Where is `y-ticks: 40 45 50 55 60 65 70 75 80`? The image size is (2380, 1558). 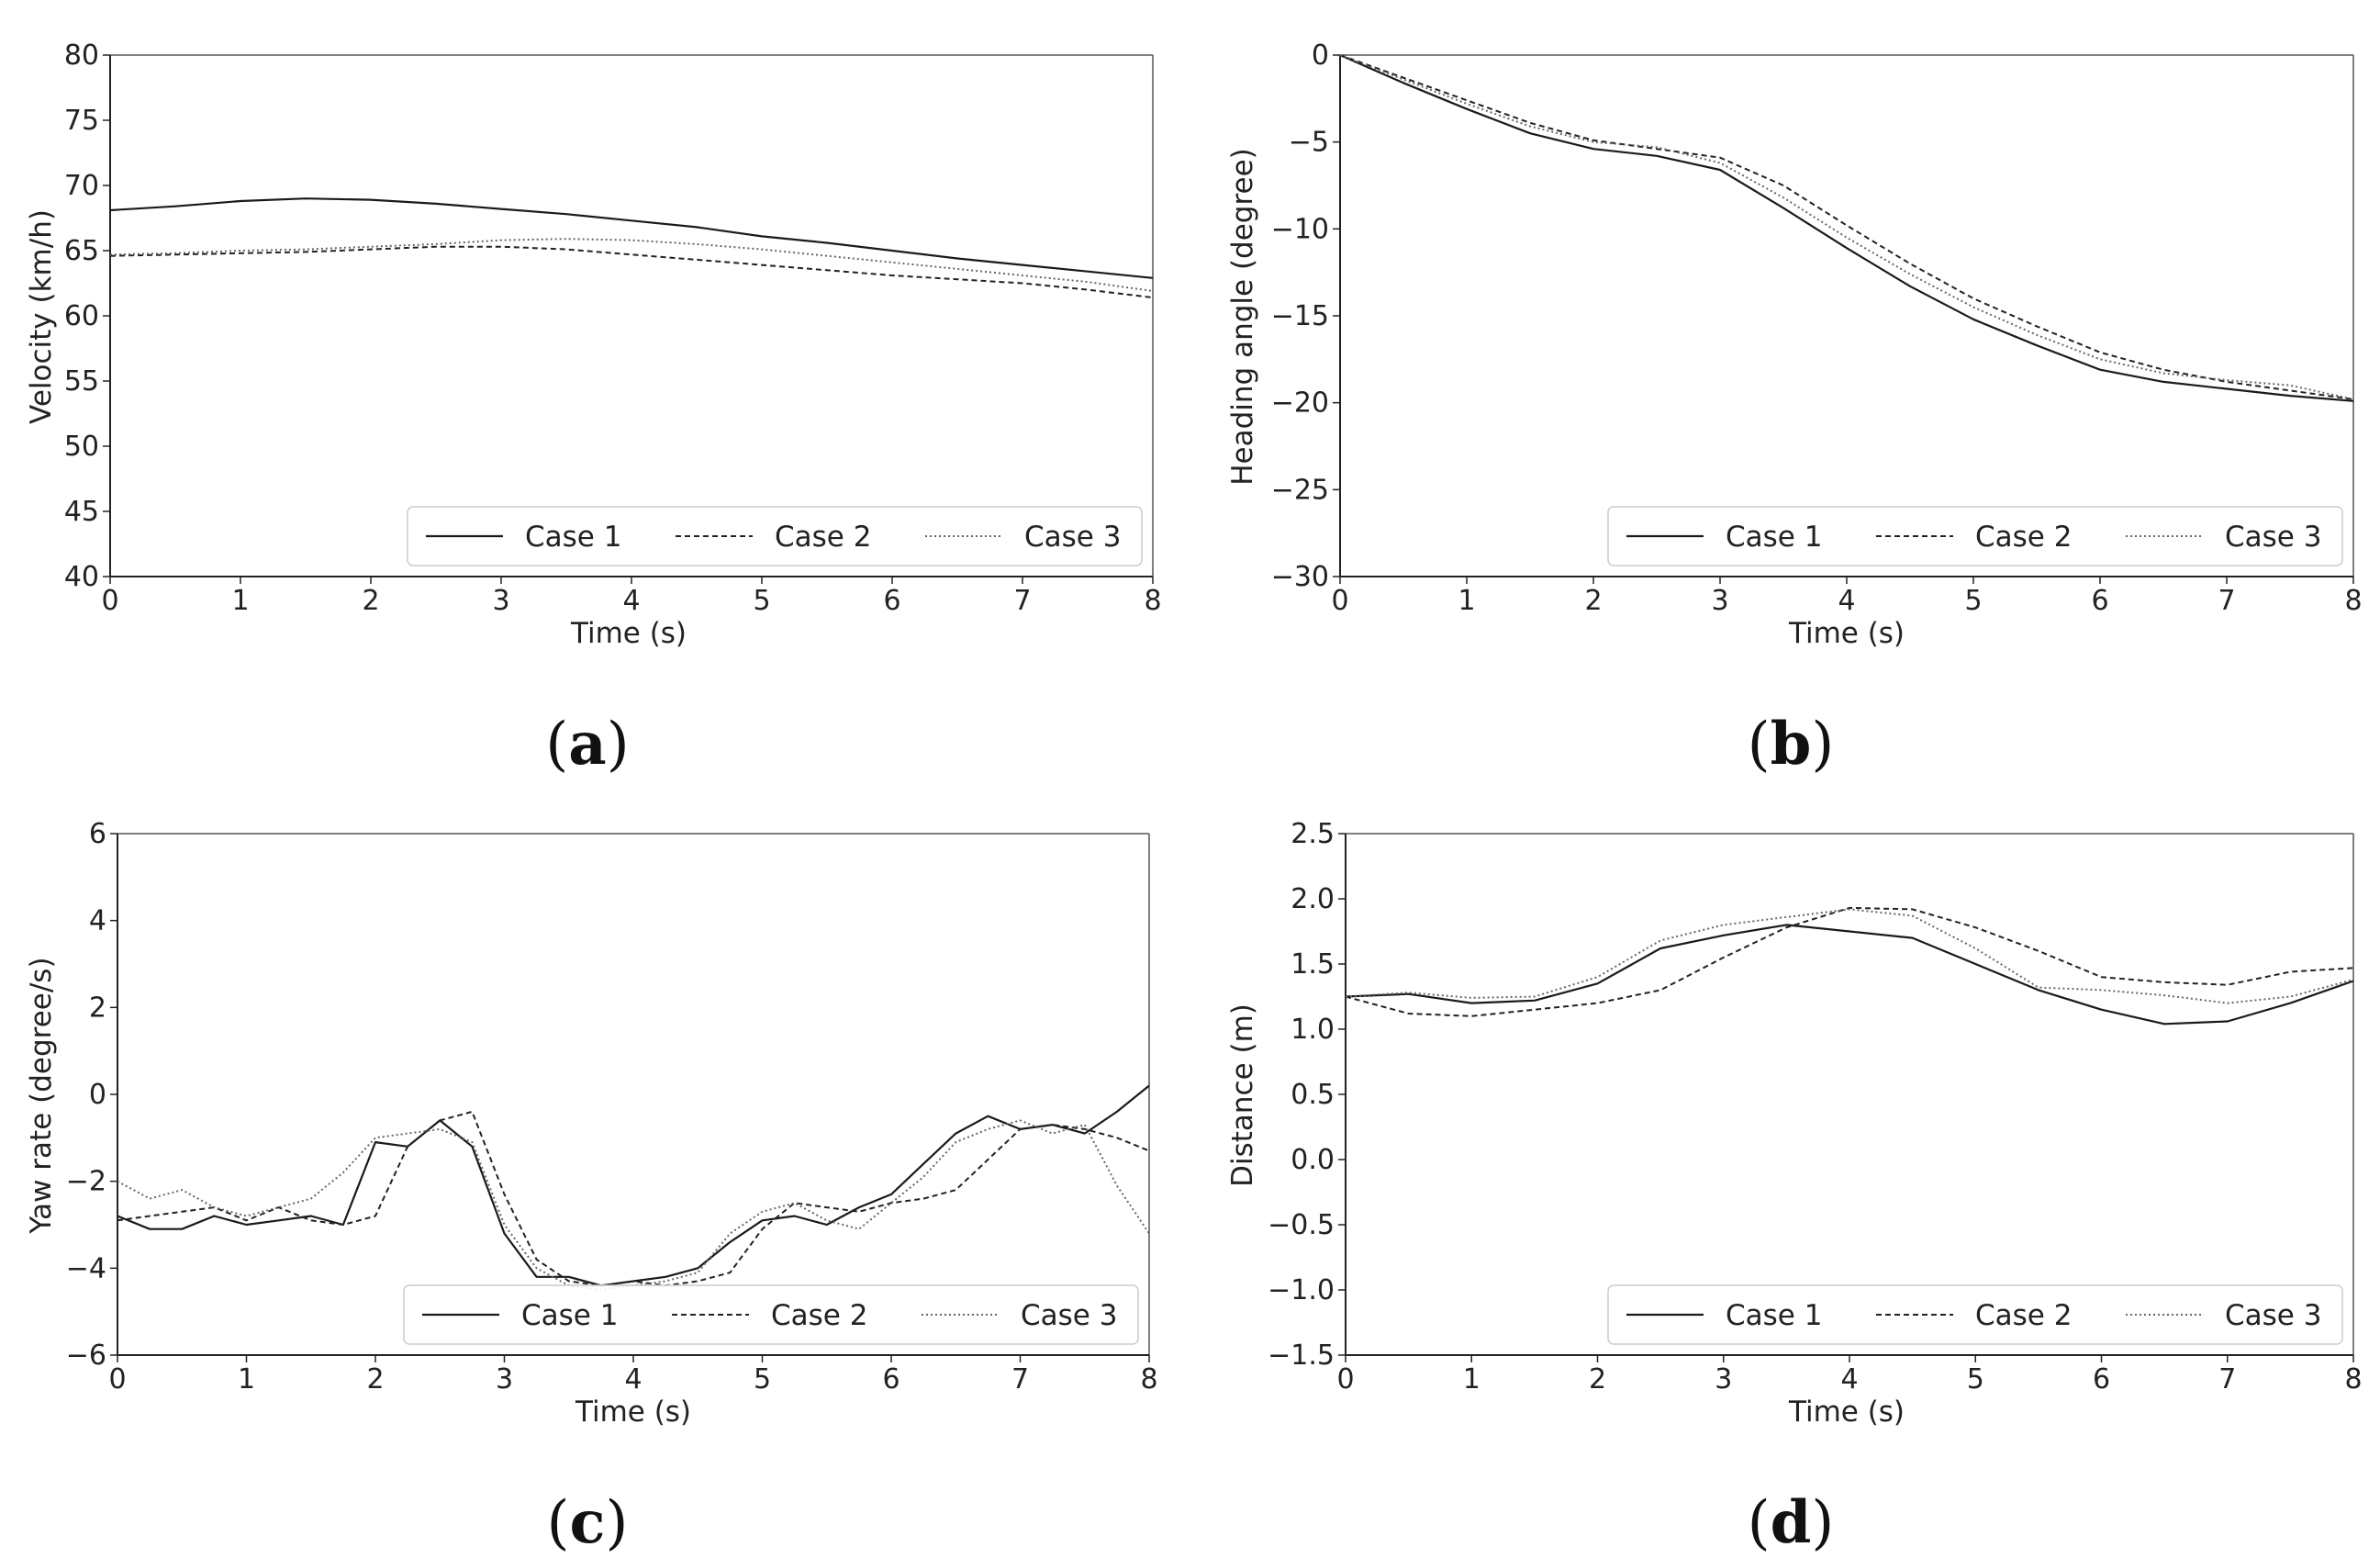
y-ticks: 40 45 50 55 60 65 70 75 80 is located at coordinates (87, 316).